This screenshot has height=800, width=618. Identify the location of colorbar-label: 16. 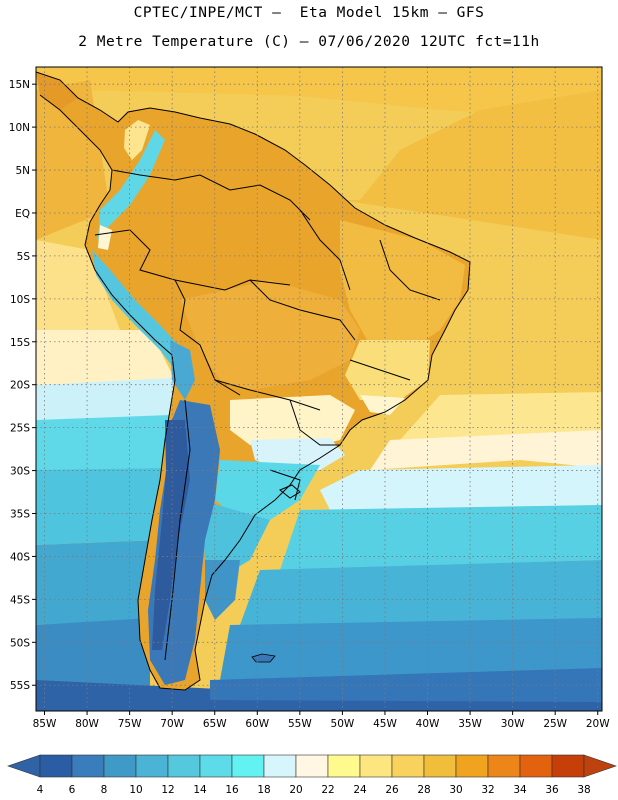
(232, 790).